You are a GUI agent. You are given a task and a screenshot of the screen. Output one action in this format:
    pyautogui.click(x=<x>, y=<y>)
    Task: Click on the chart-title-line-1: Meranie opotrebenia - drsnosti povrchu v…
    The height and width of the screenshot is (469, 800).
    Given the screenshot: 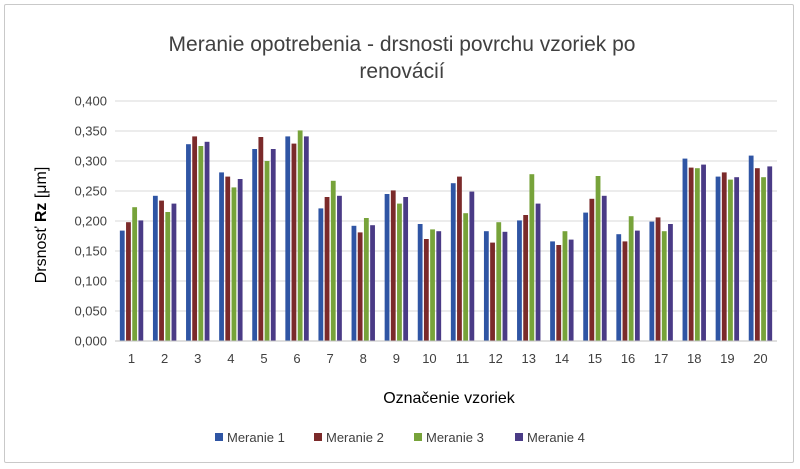 What is the action you would take?
    pyautogui.click(x=402, y=44)
    